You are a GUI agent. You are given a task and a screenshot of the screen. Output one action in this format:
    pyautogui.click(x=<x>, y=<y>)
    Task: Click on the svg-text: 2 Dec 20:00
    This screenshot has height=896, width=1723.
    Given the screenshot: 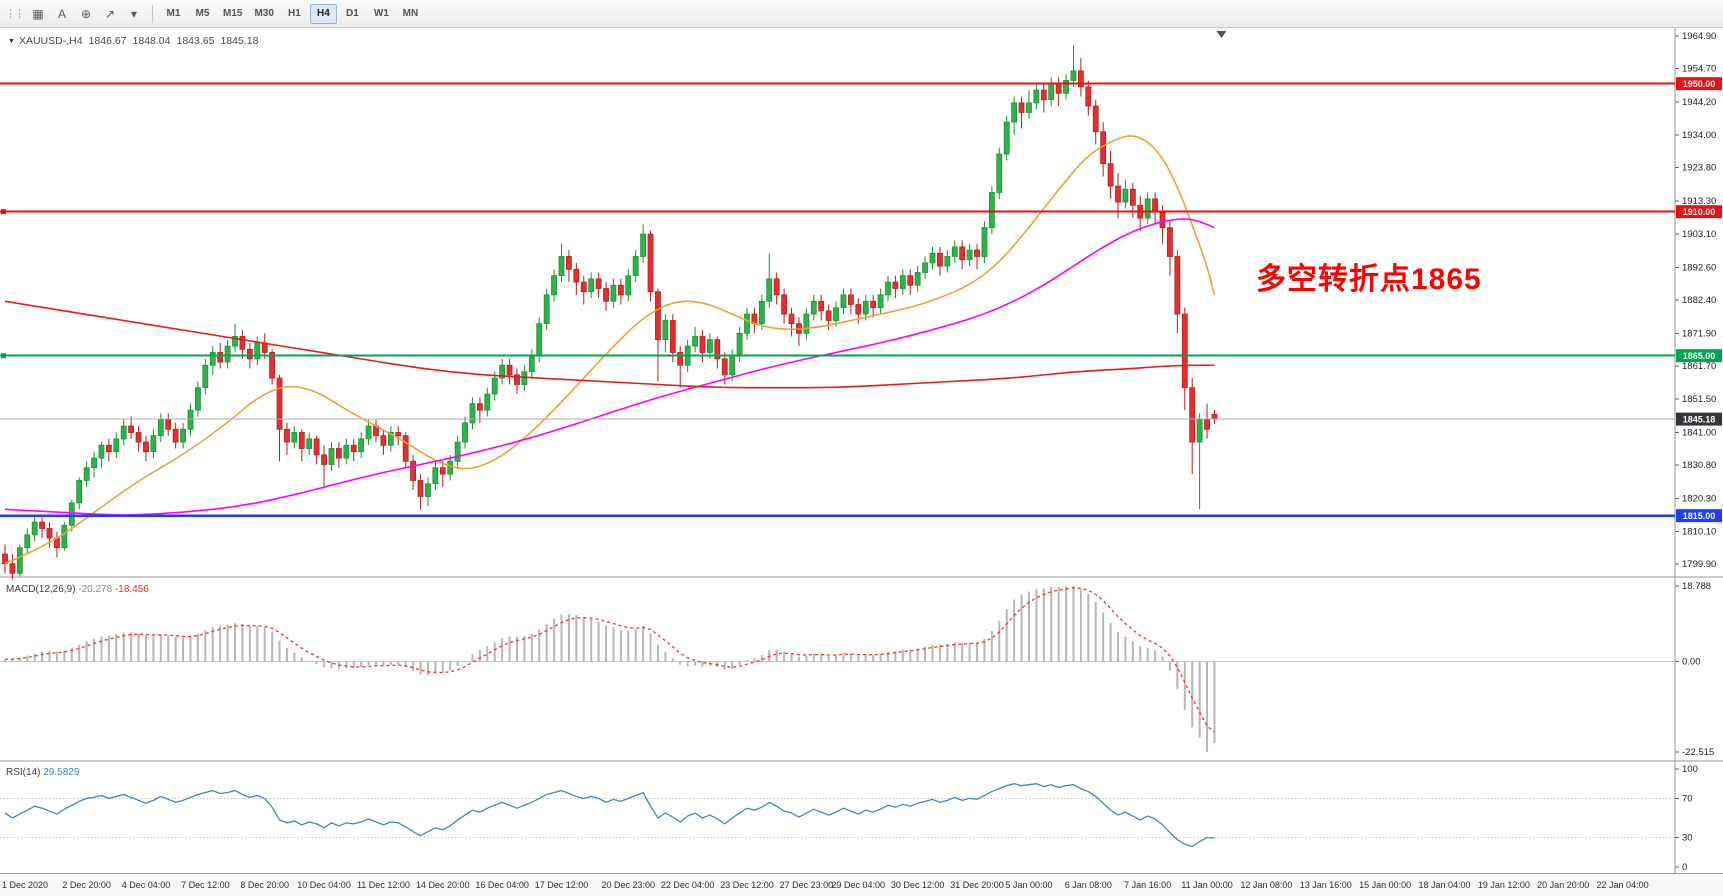 What is the action you would take?
    pyautogui.click(x=86, y=885)
    